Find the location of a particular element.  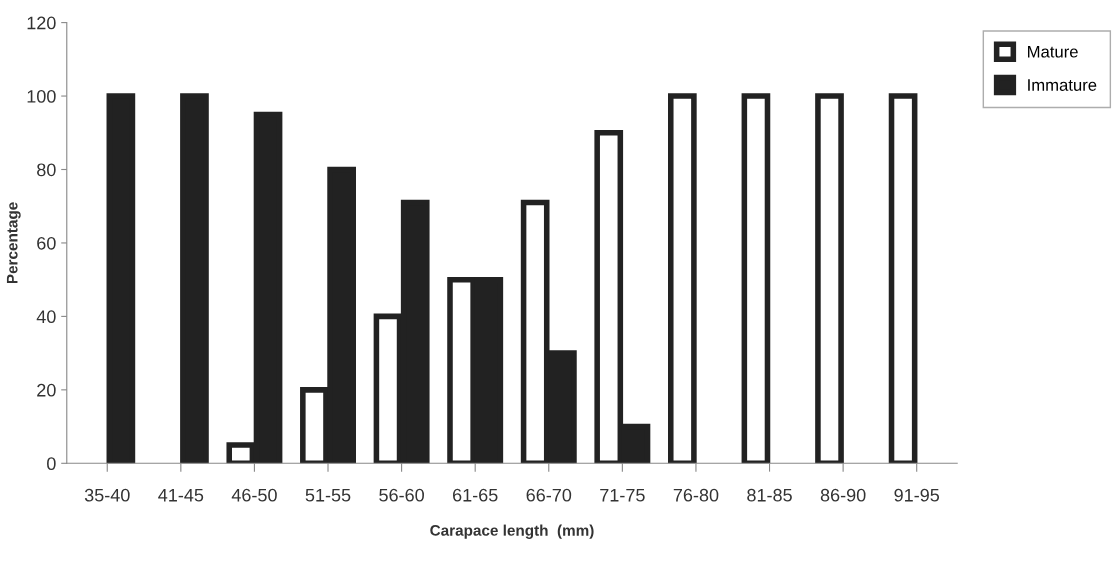

x-tick-label: 86-90 is located at coordinates (843, 495).